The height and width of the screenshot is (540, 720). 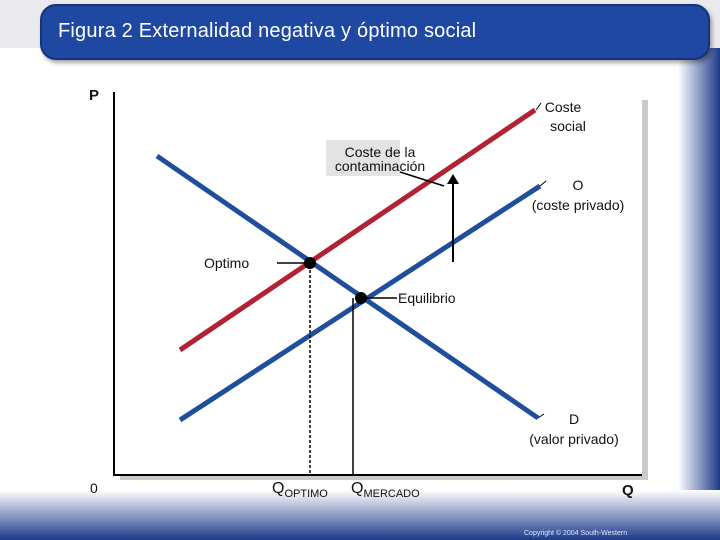 I want to click on bottom-gradient-bar, so click(x=360, y=515).